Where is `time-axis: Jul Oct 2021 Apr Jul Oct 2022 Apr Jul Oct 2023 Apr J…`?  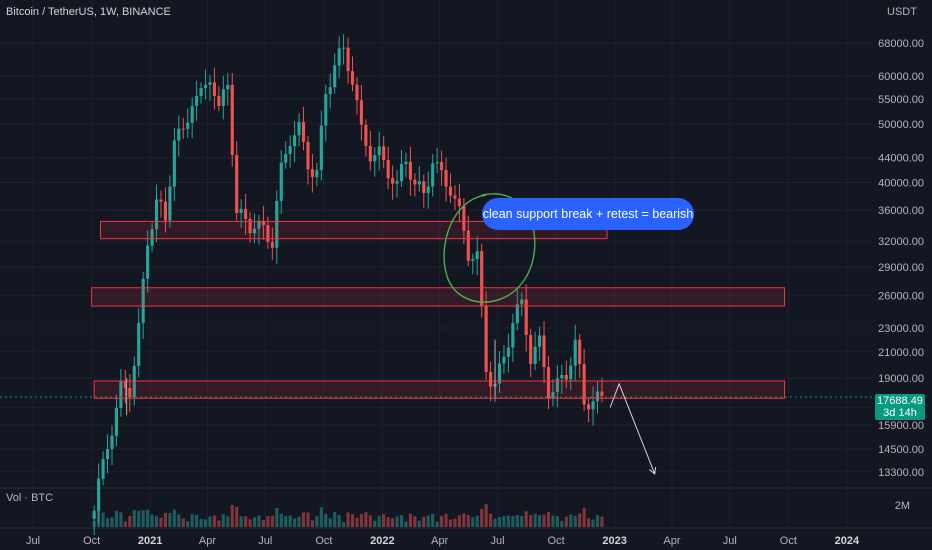
time-axis: Jul Oct 2021 Apr Jul Oct 2022 Apr Jul Oct 2023 Apr J… is located at coordinates (443, 541).